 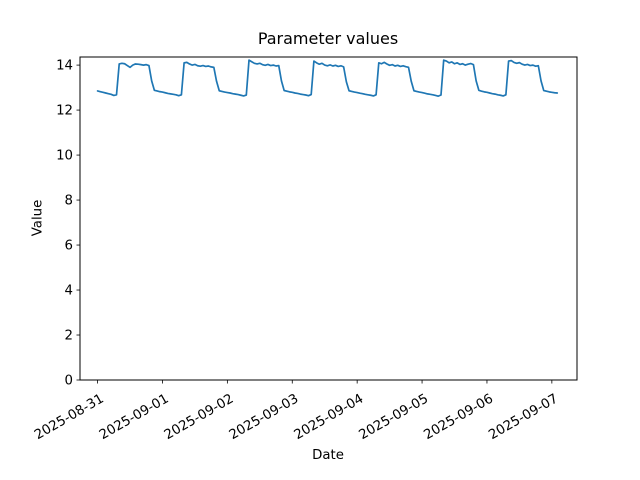 What do you see at coordinates (69, 381) in the screenshot?
I see `y-tick-label: 0` at bounding box center [69, 381].